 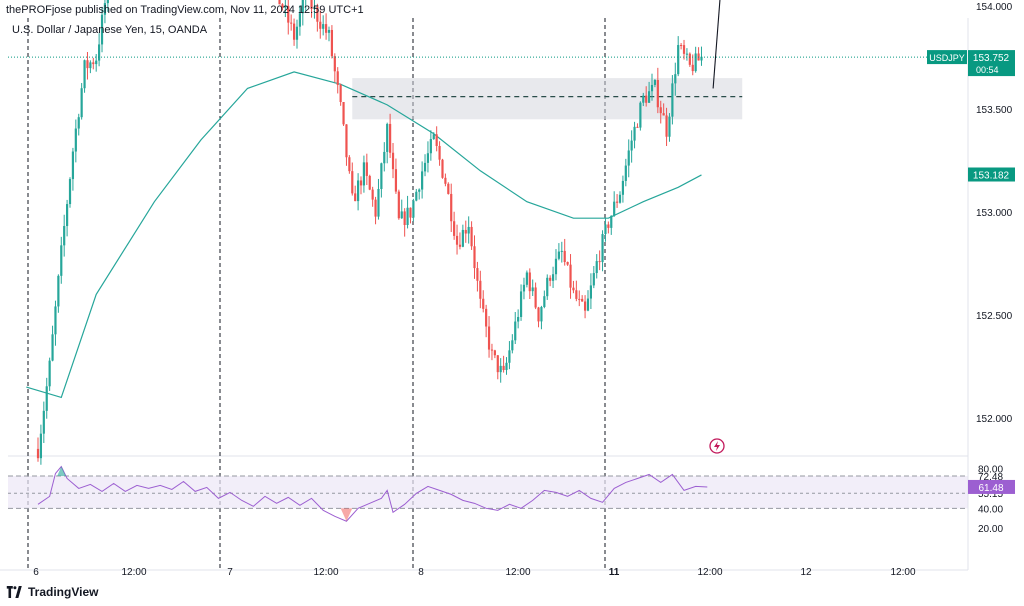 I want to click on rsi-tick-label: 72.48, so click(x=990, y=477).